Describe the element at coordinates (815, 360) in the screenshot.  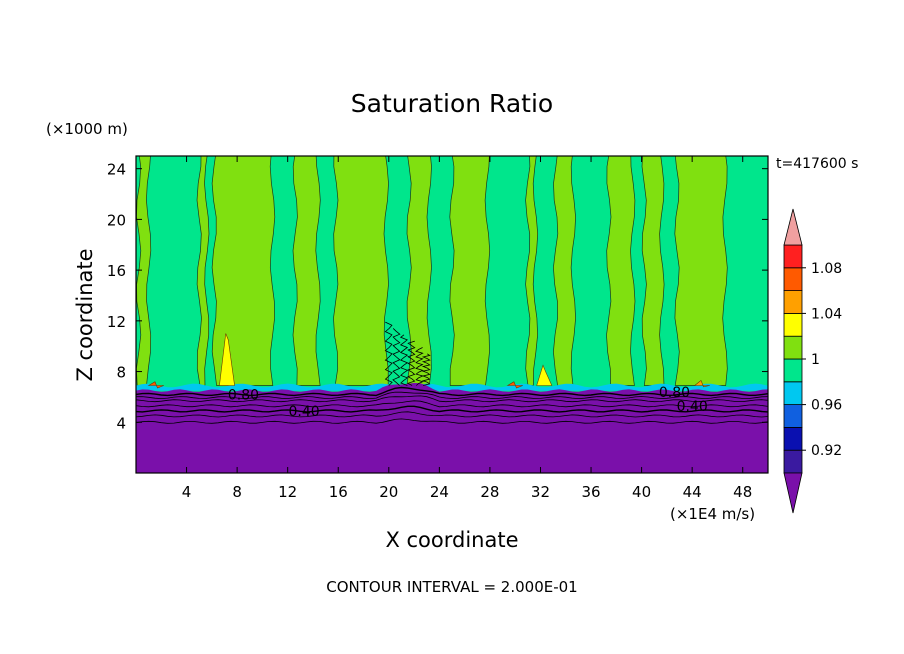
I see `colorbar-tick-label: 1` at that location.